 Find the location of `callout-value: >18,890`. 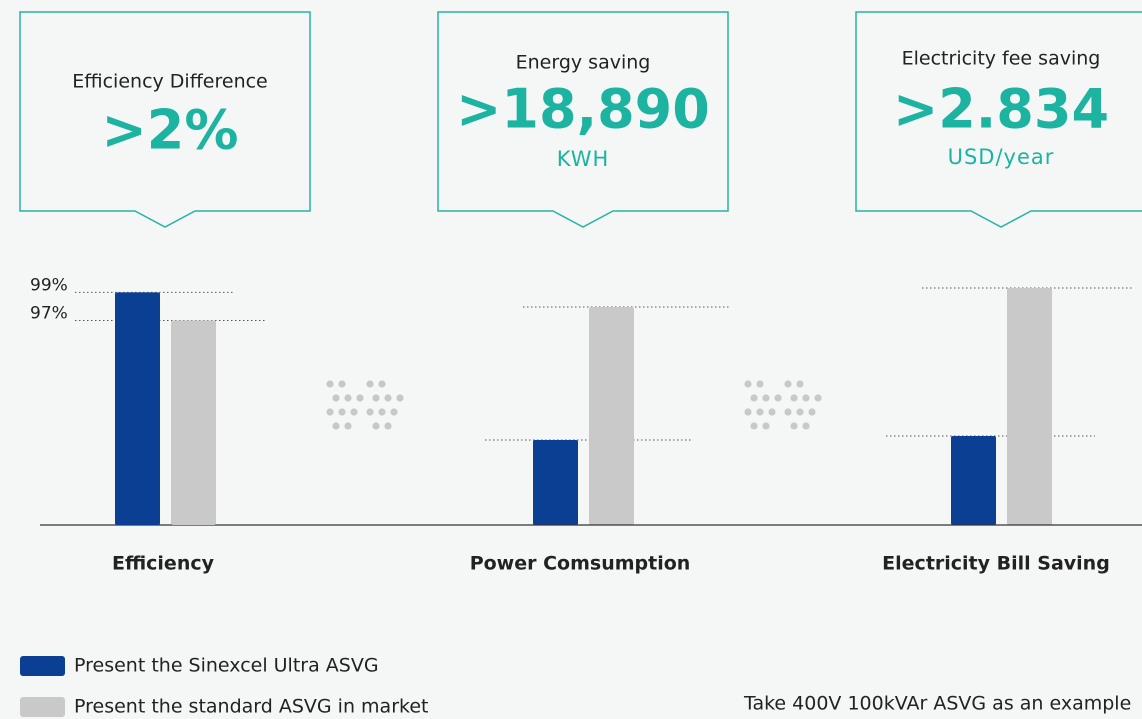

callout-value: >18,890 is located at coordinates (583, 109).